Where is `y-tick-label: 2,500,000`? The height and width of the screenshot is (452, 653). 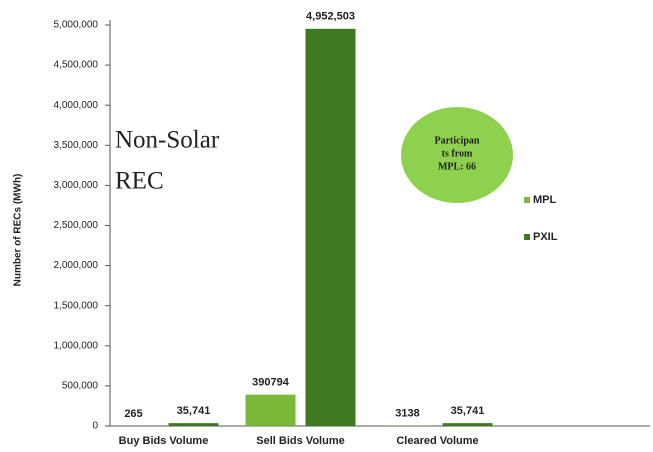 y-tick-label: 2,500,000 is located at coordinates (76, 225).